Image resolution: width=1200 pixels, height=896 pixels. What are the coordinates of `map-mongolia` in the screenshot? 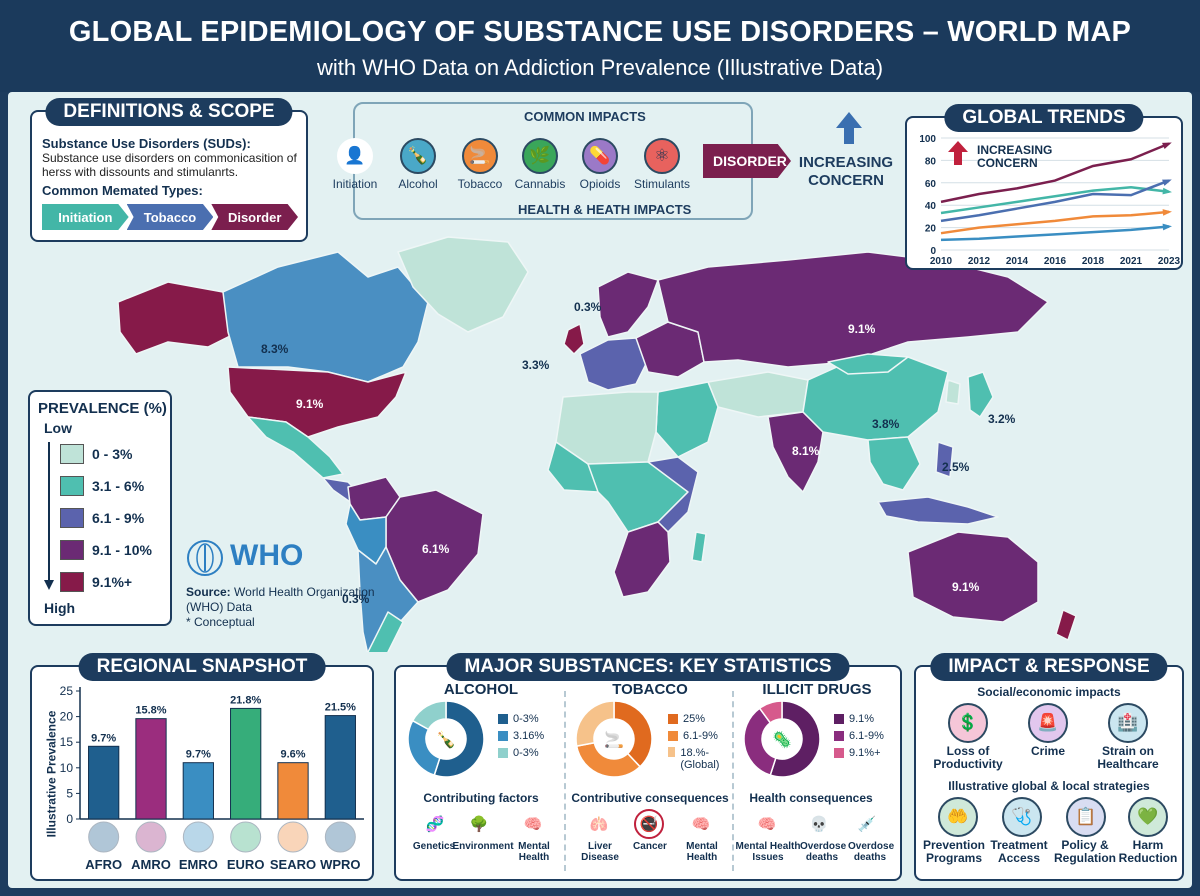 It's located at (868, 364).